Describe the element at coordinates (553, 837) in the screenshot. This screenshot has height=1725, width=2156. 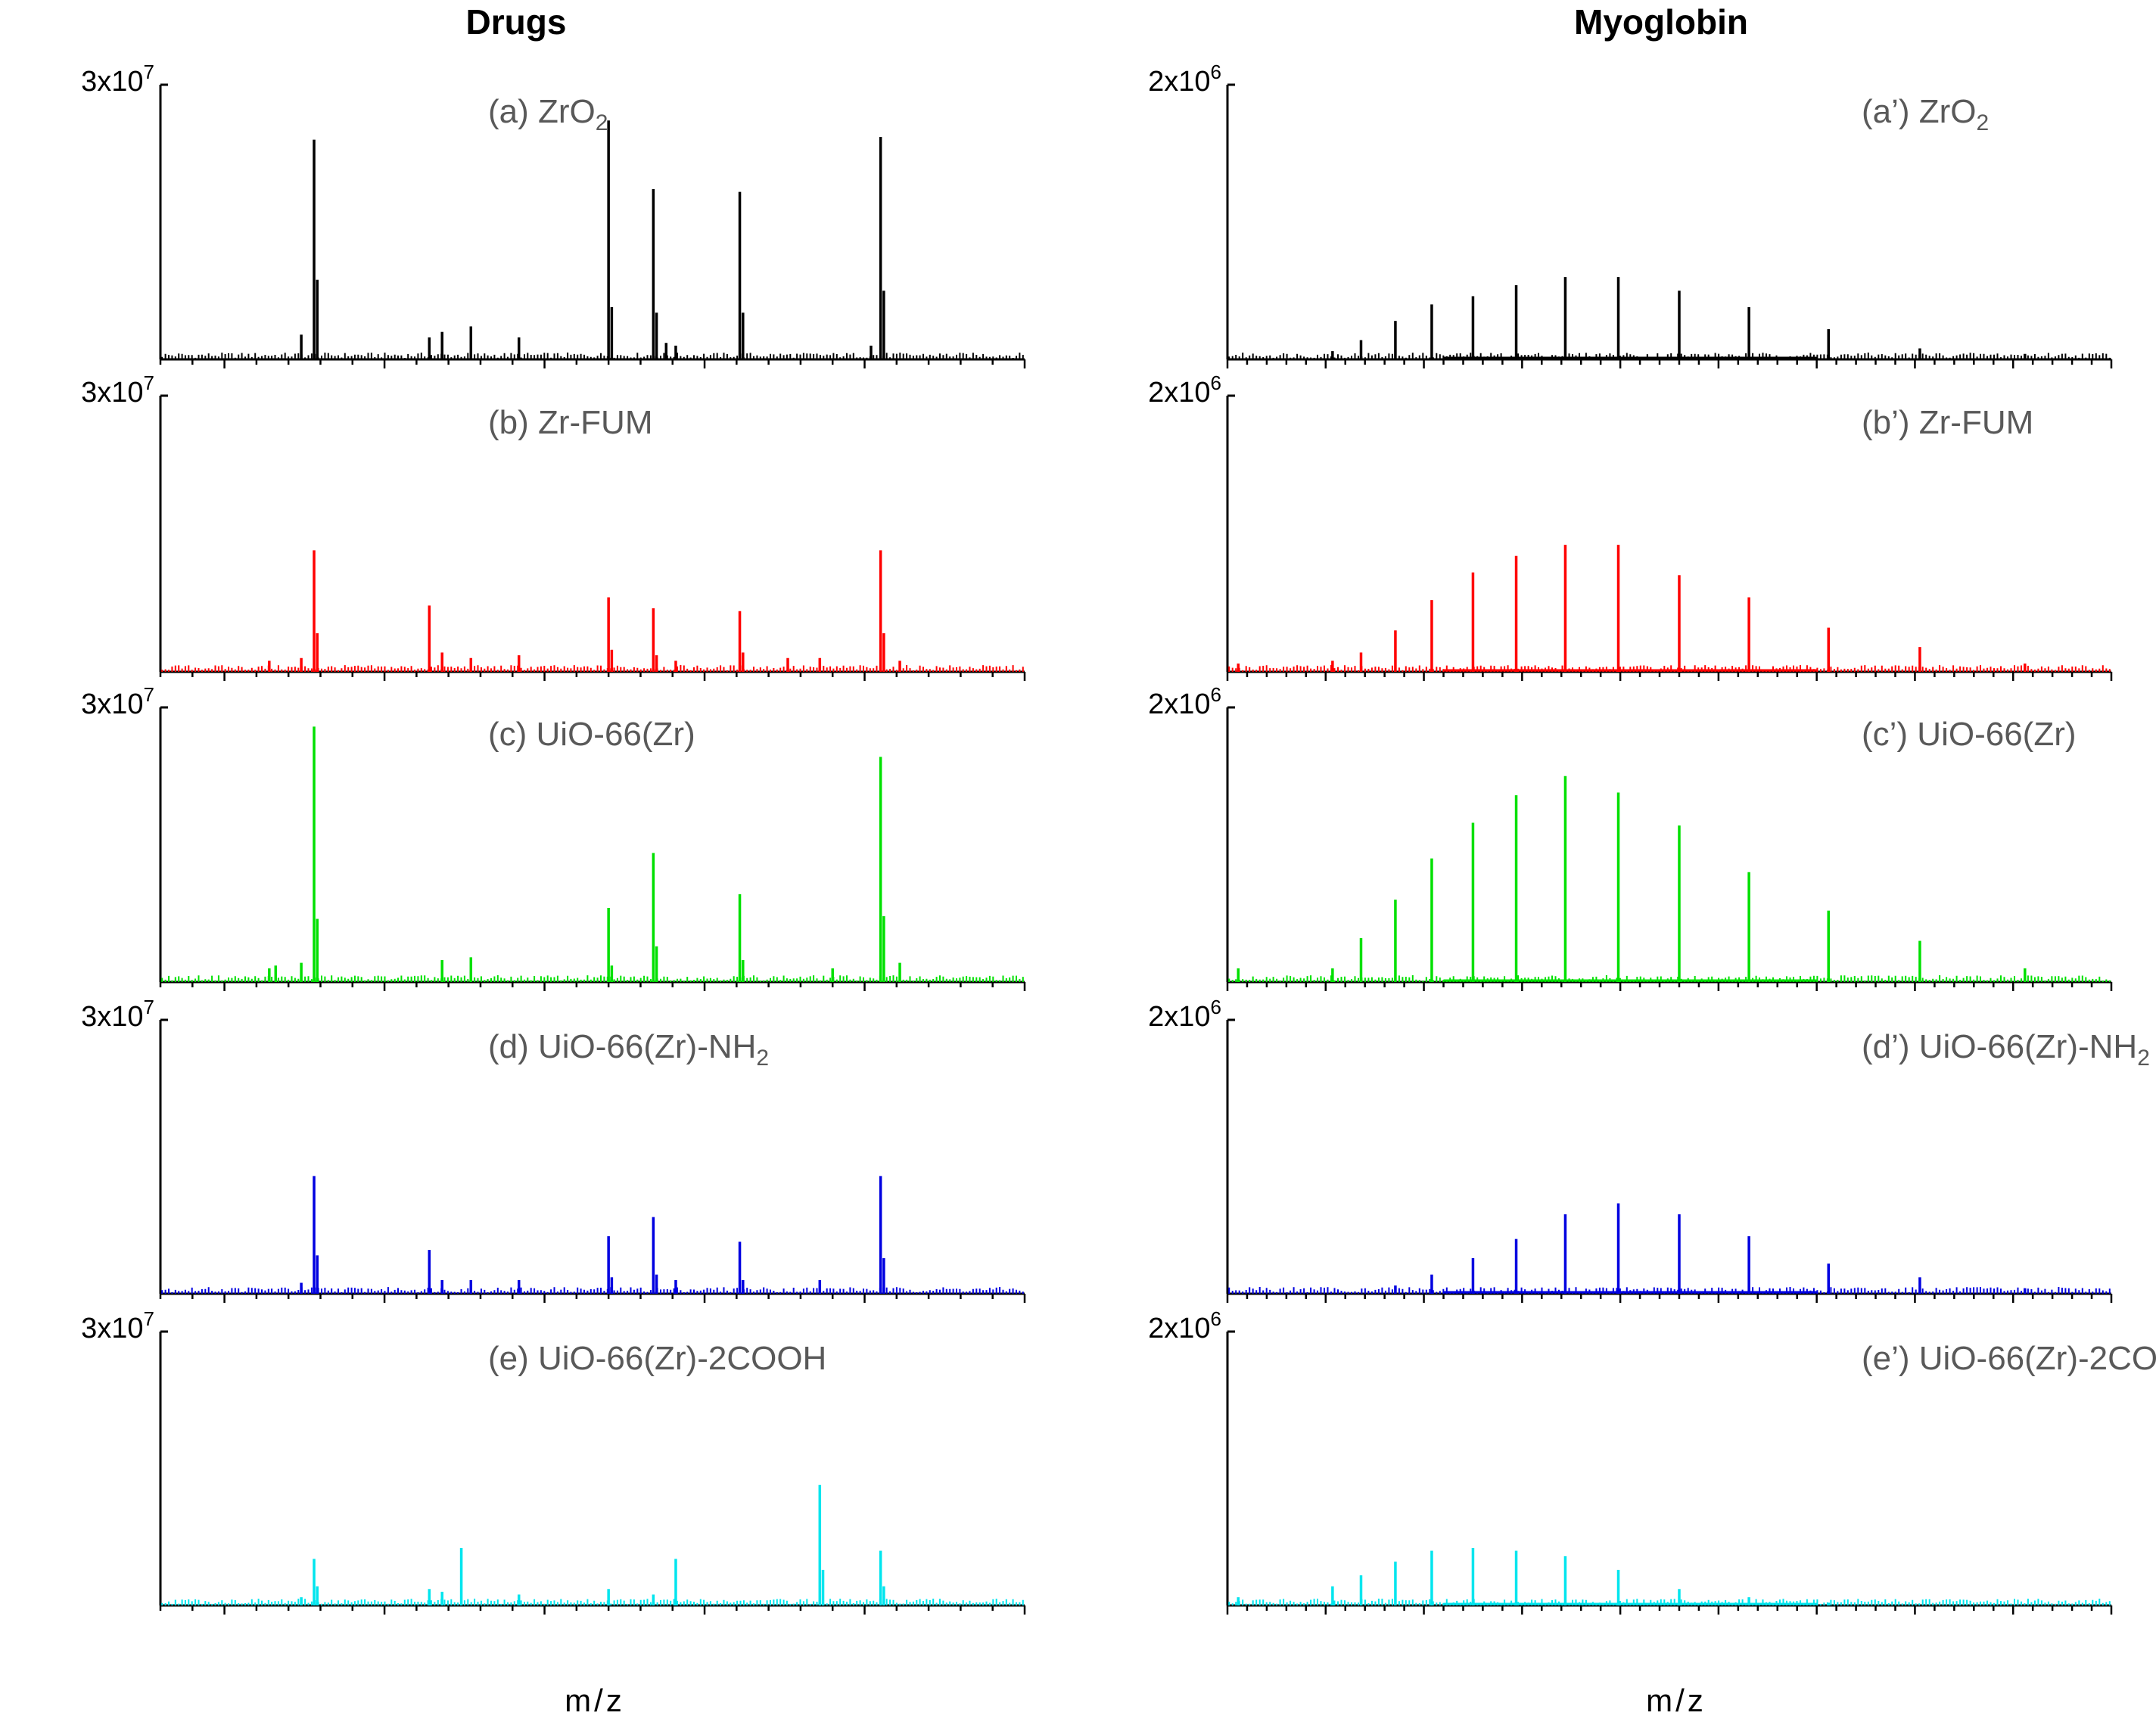
I see `drugs-panel-3: 3x10⁷ (c) UiO-66(Zr)` at that location.